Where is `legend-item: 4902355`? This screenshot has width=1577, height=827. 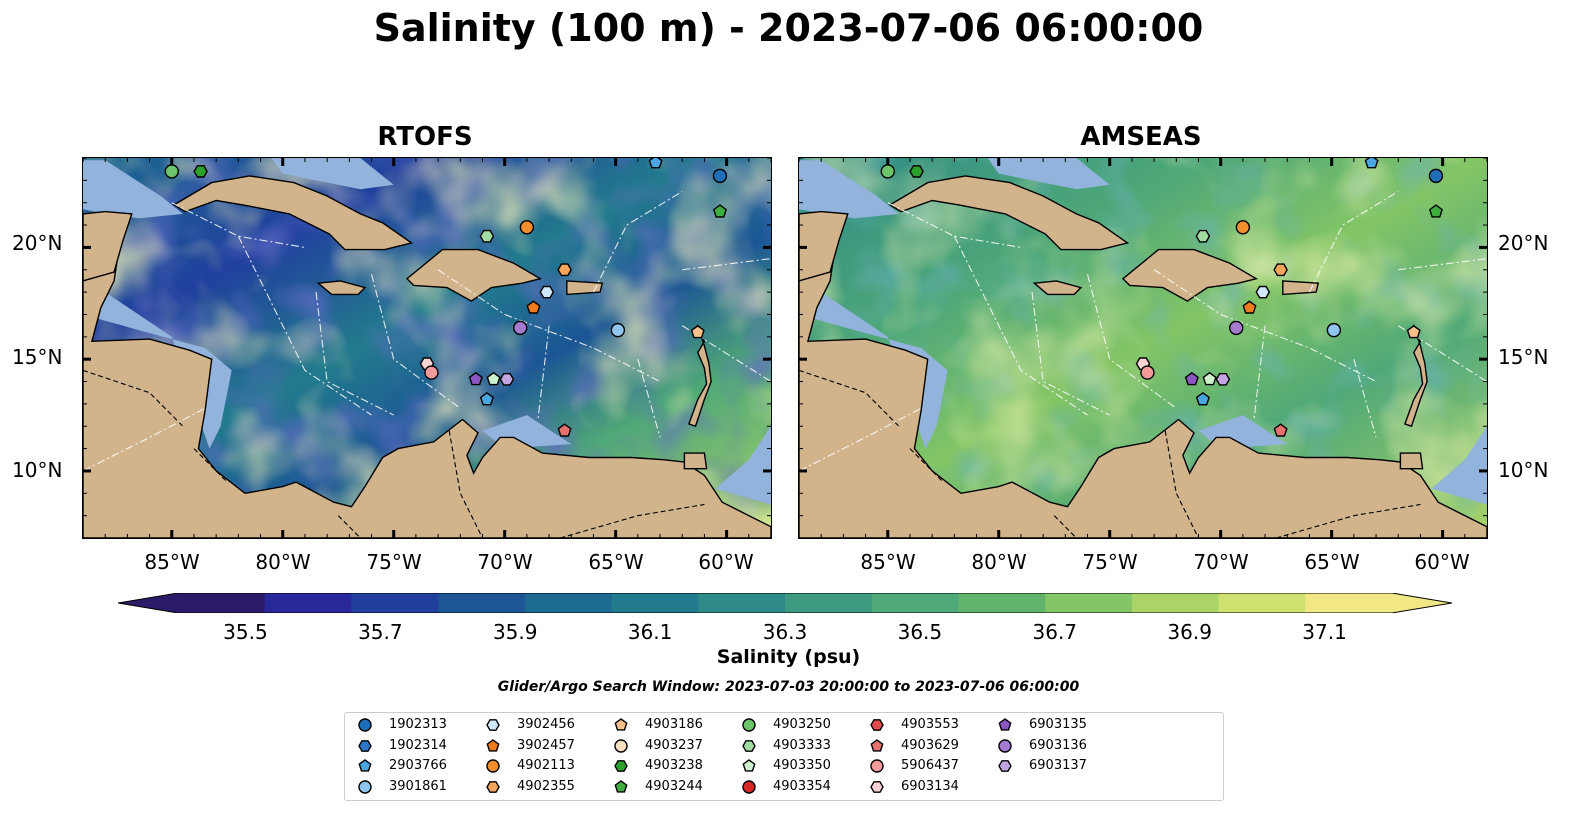 legend-item: 4902355 is located at coordinates (529, 787).